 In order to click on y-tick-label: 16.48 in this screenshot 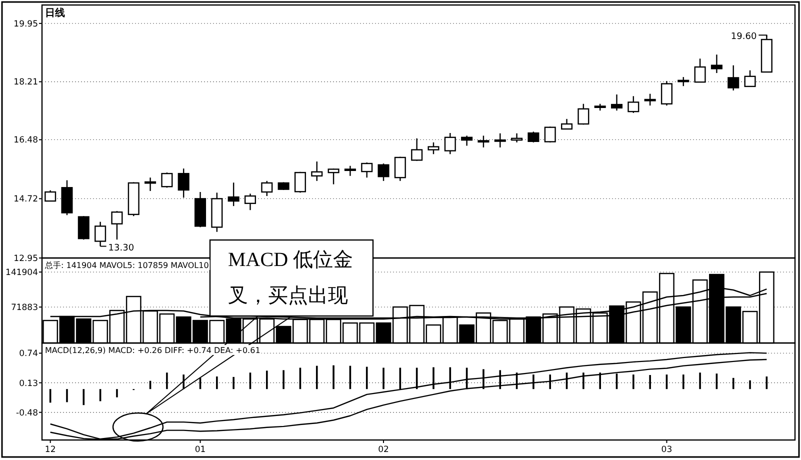, I will do `click(26, 141)`.